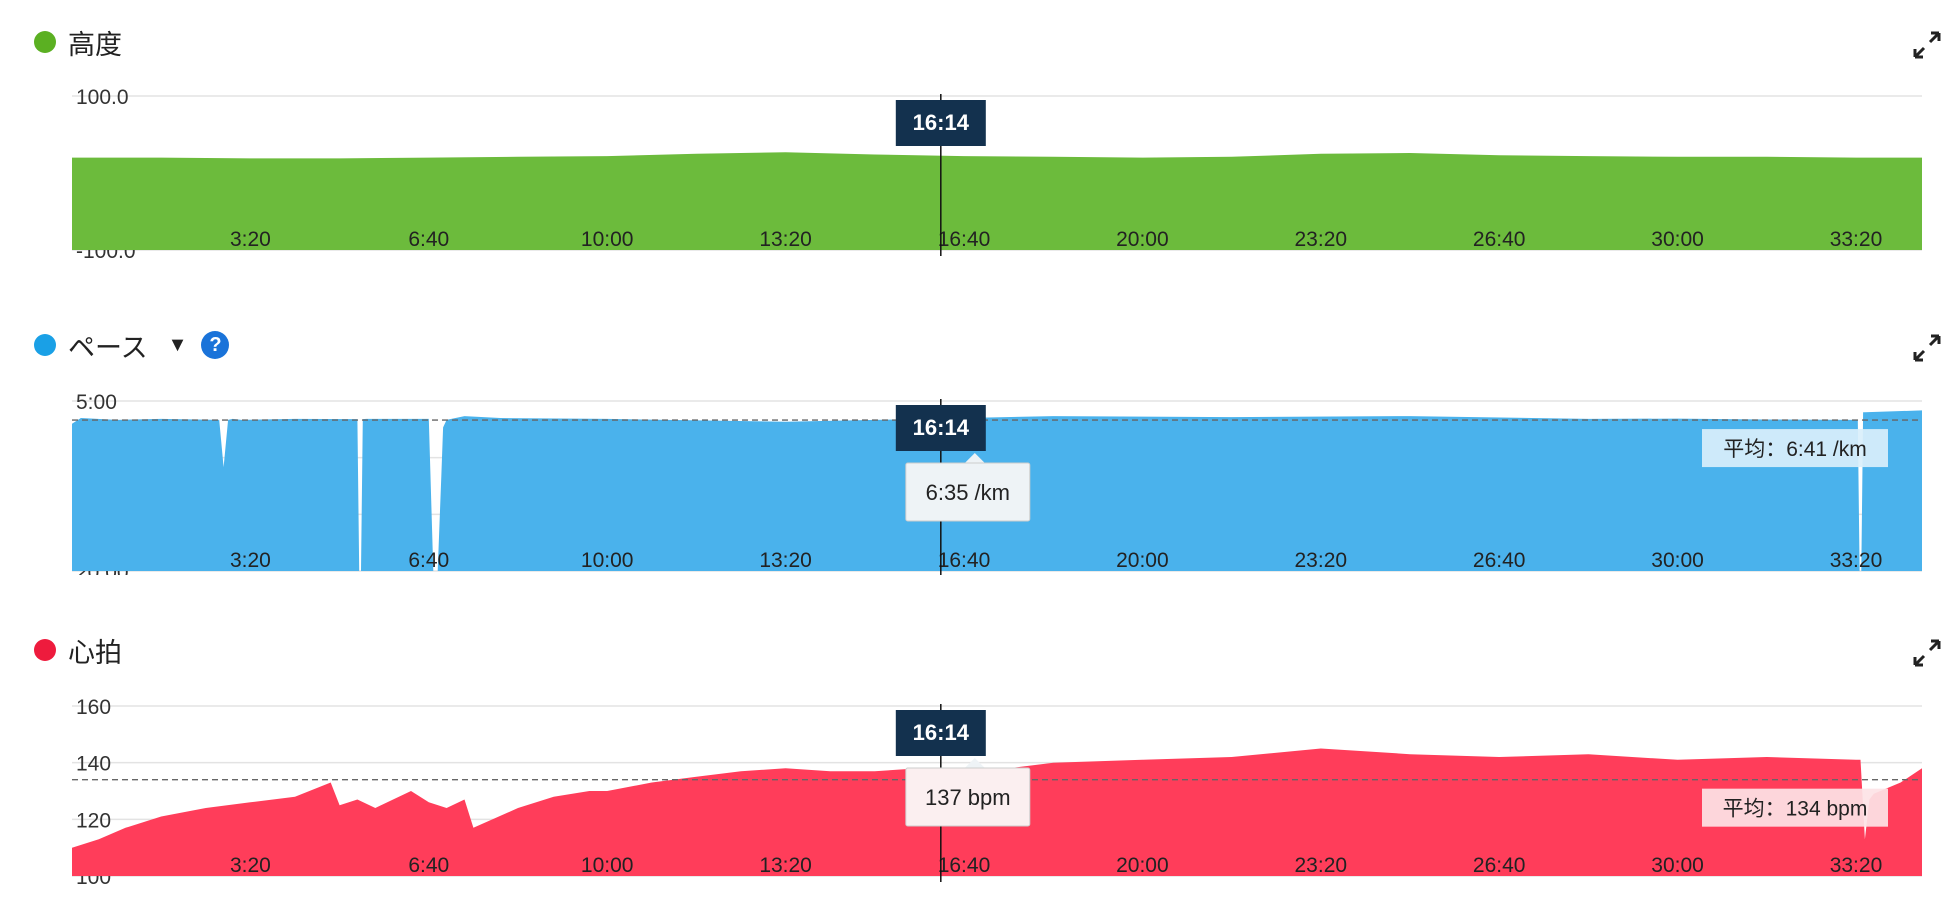 This screenshot has height=904, width=1958. What do you see at coordinates (45, 650) in the screenshot?
I see `heart-rate-legend-dot` at bounding box center [45, 650].